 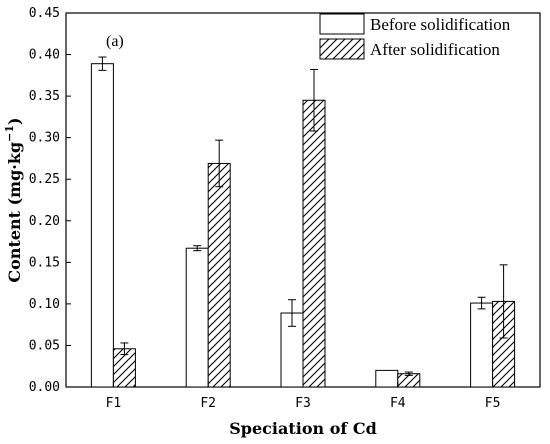 What do you see at coordinates (493, 403) in the screenshot?
I see `x-tick-label: F5` at bounding box center [493, 403].